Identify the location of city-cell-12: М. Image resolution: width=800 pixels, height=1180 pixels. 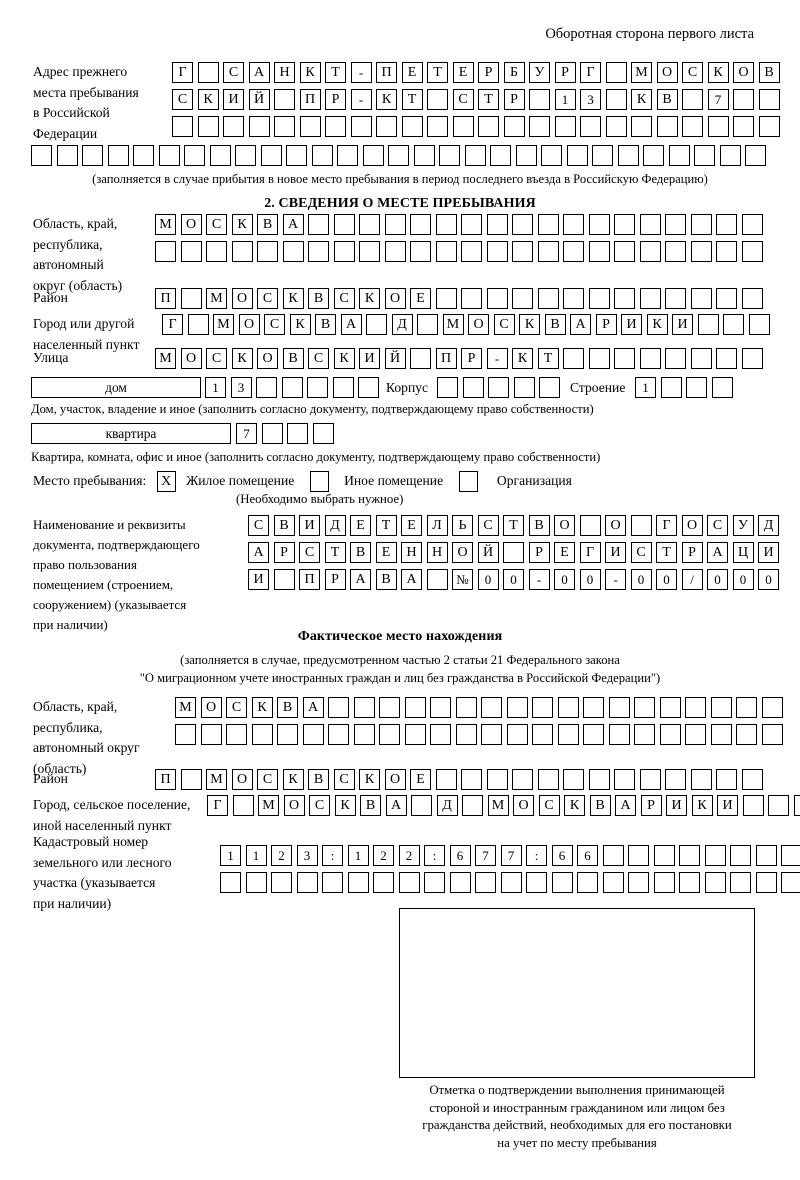
(453, 324).